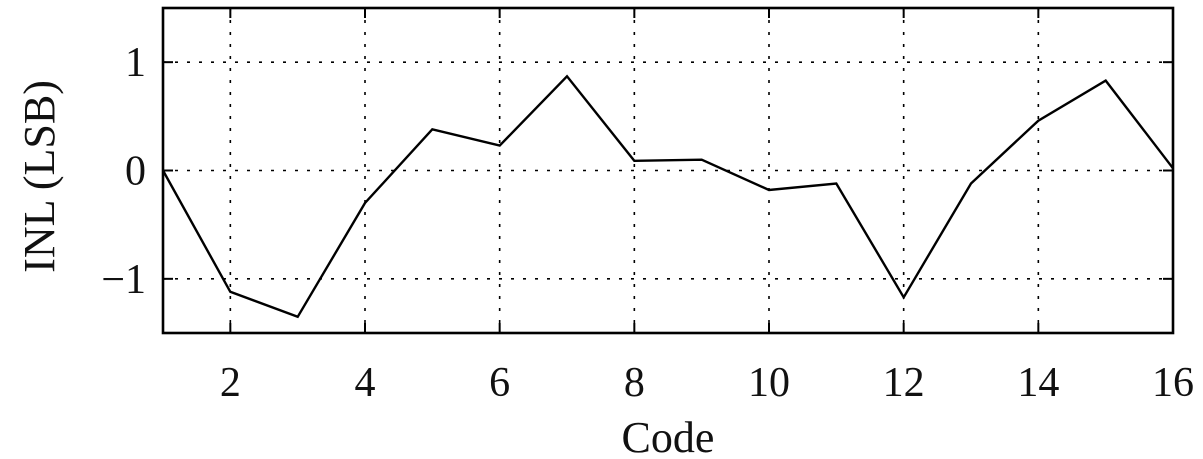 The image size is (1203, 459). I want to click on x-tick-label: 8, so click(634, 383).